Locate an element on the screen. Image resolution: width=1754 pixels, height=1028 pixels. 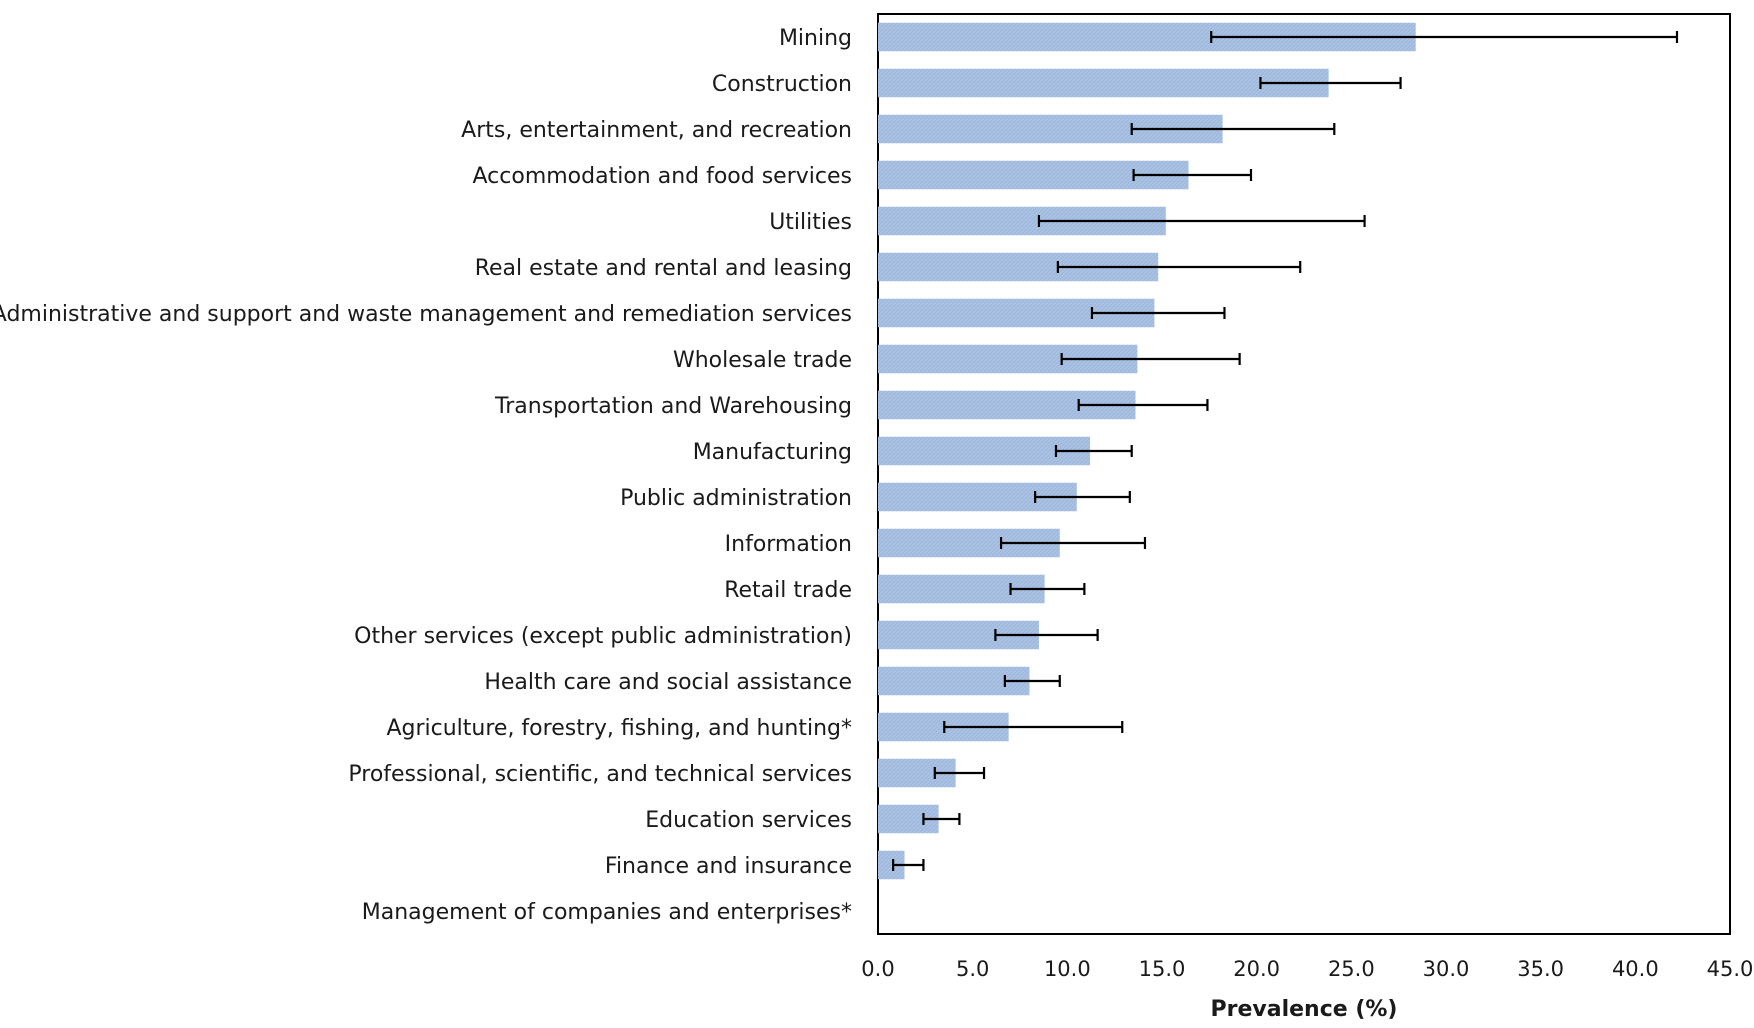
category-label: Wholesale trade is located at coordinates (762, 360).